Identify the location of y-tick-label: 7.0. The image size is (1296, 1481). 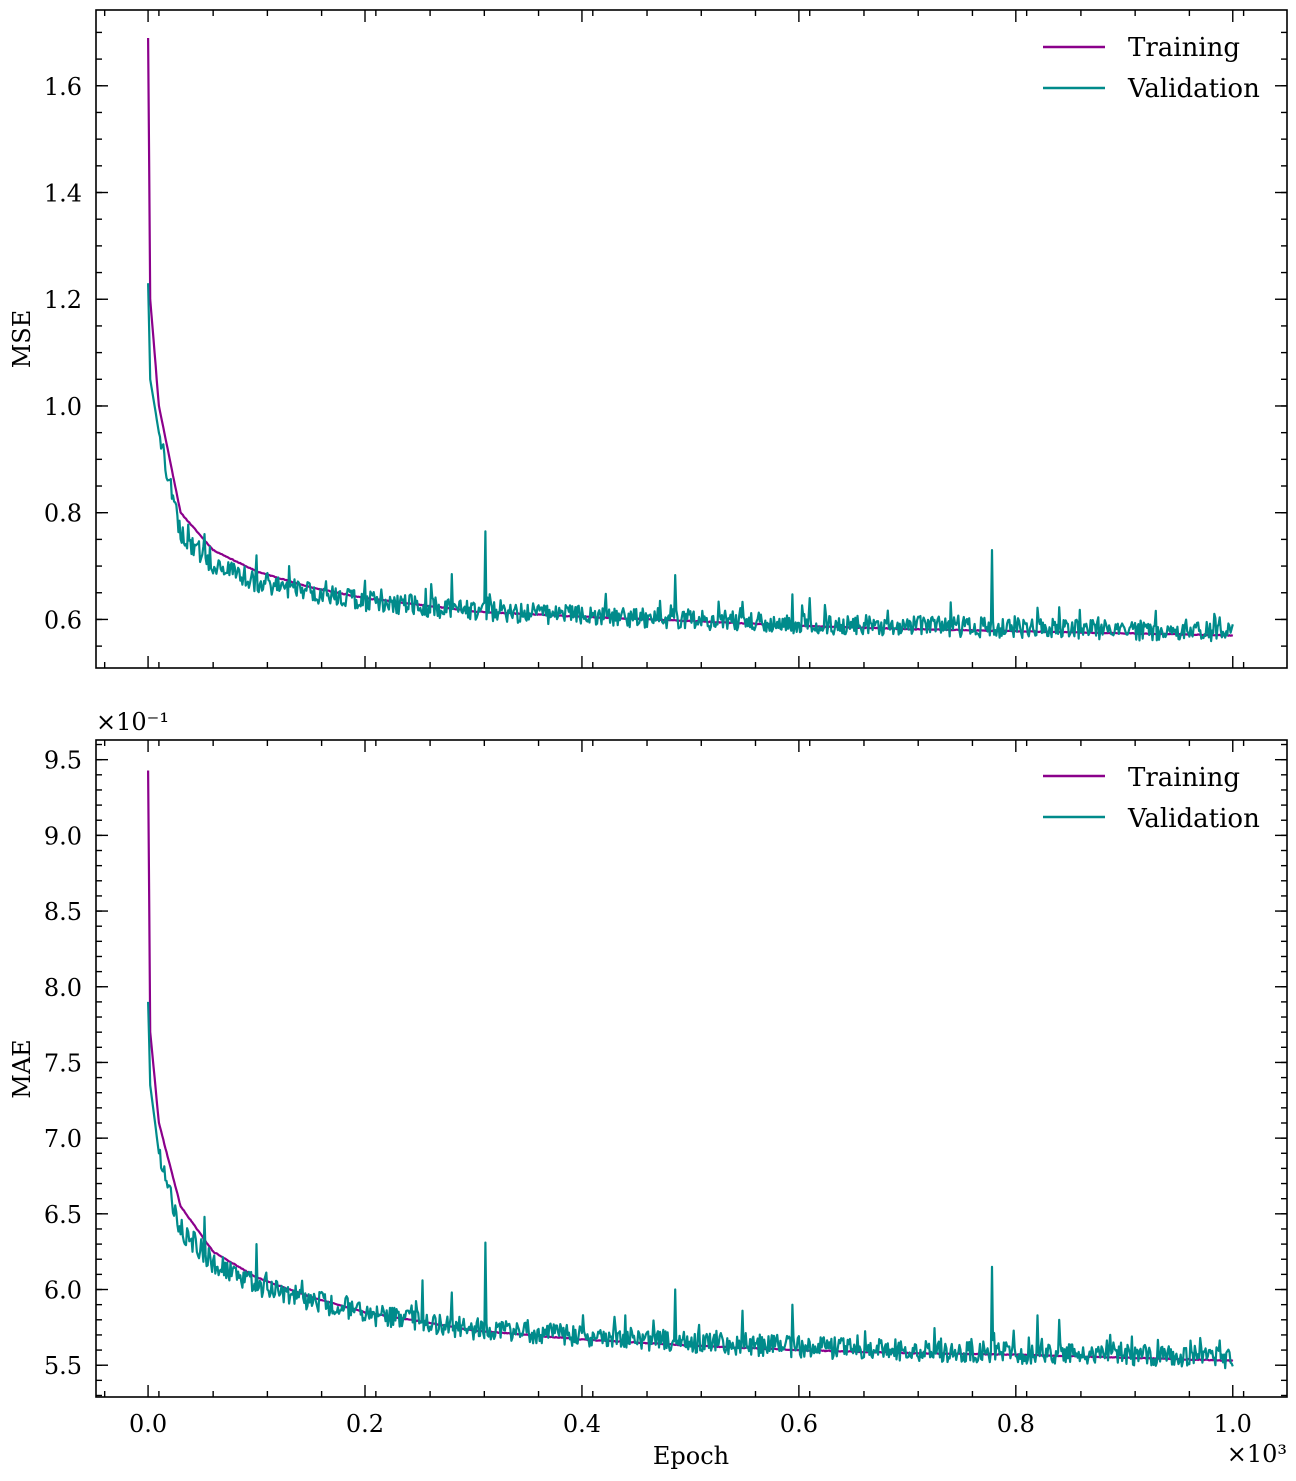
(63, 1139).